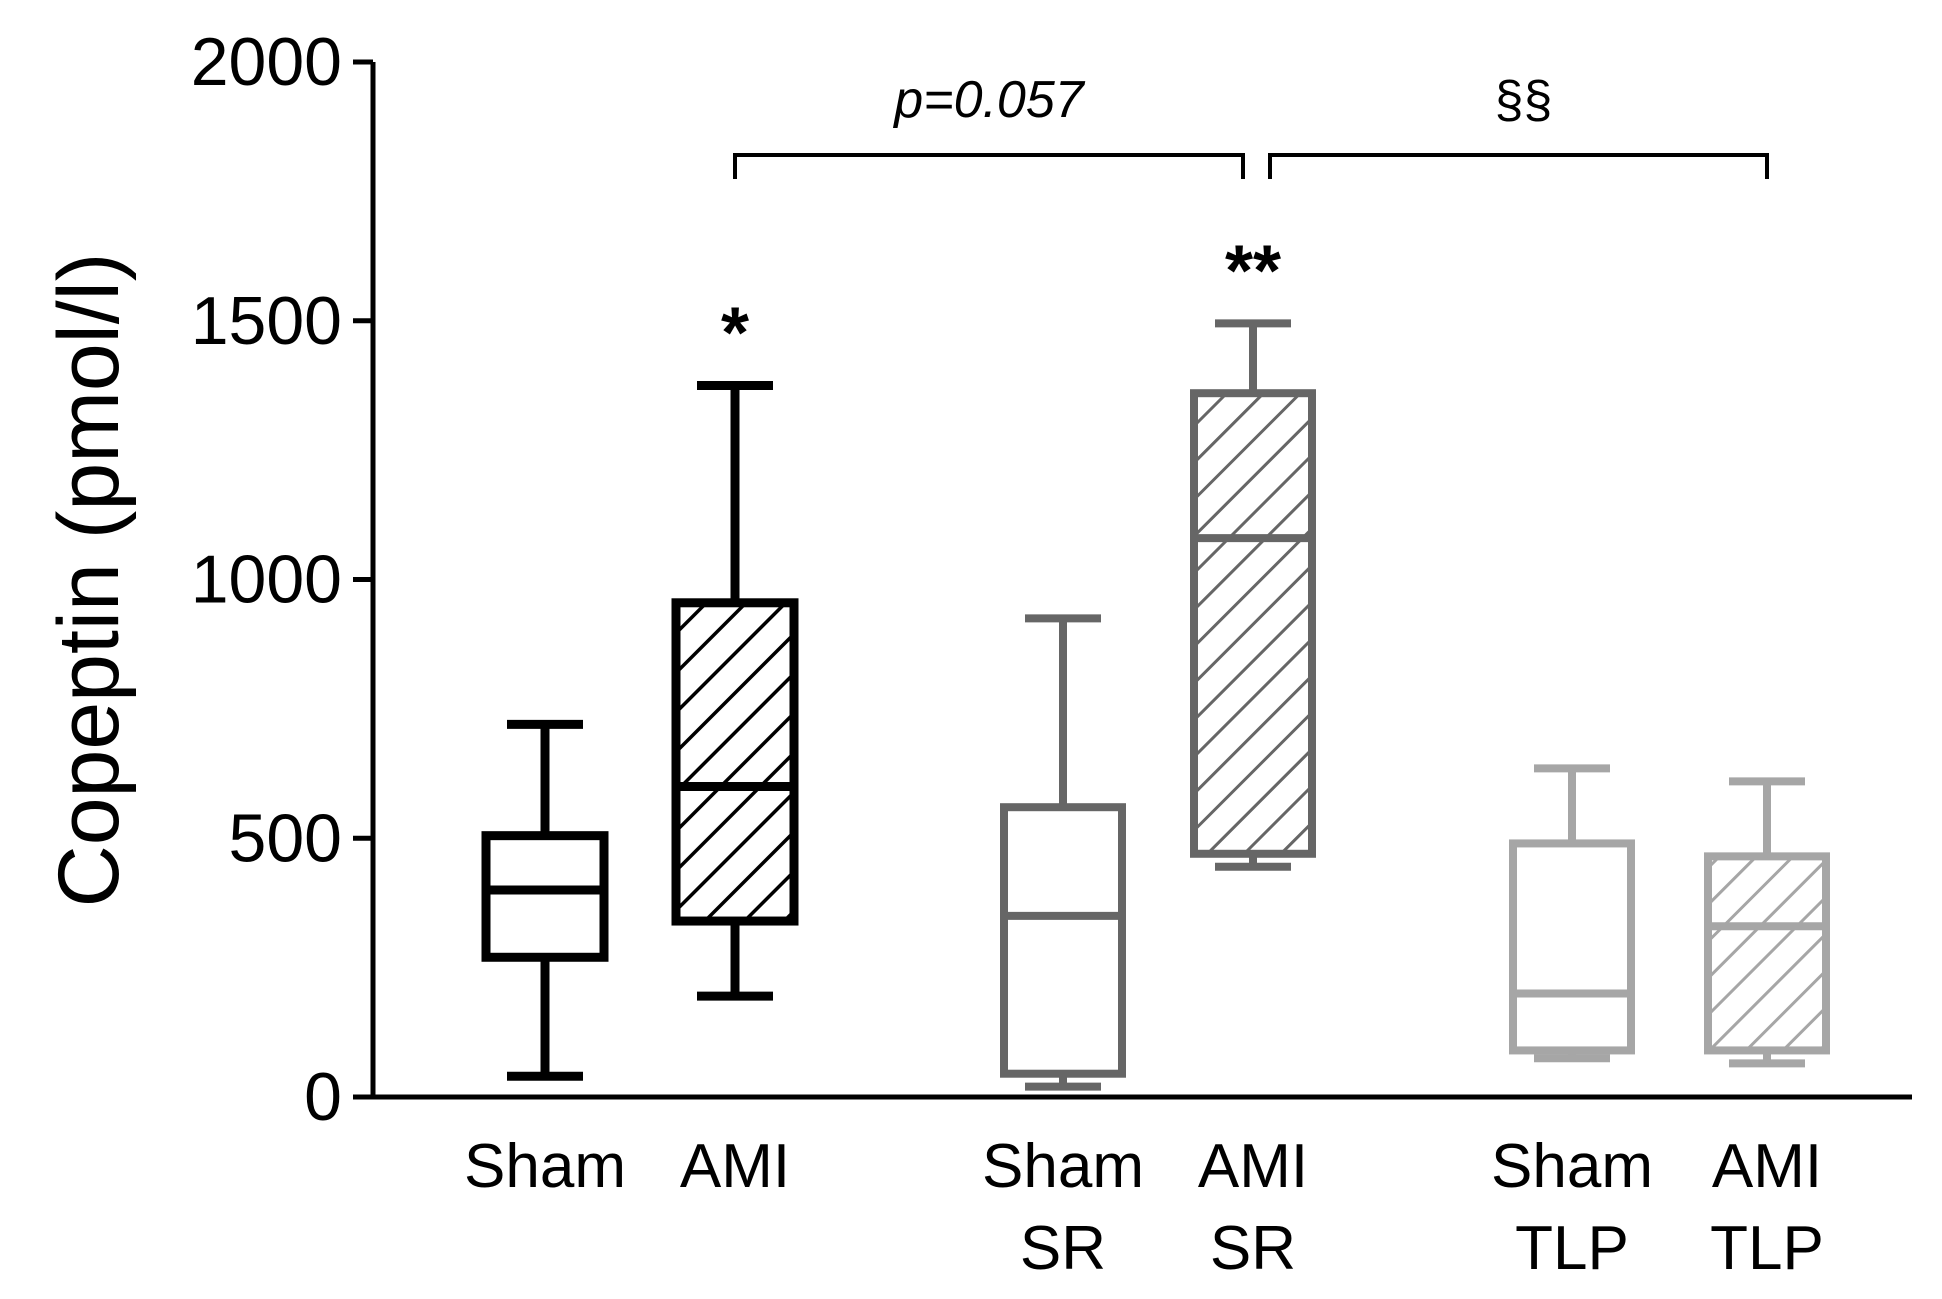 The image size is (1942, 1299). I want to click on box-sham, so click(545, 900).